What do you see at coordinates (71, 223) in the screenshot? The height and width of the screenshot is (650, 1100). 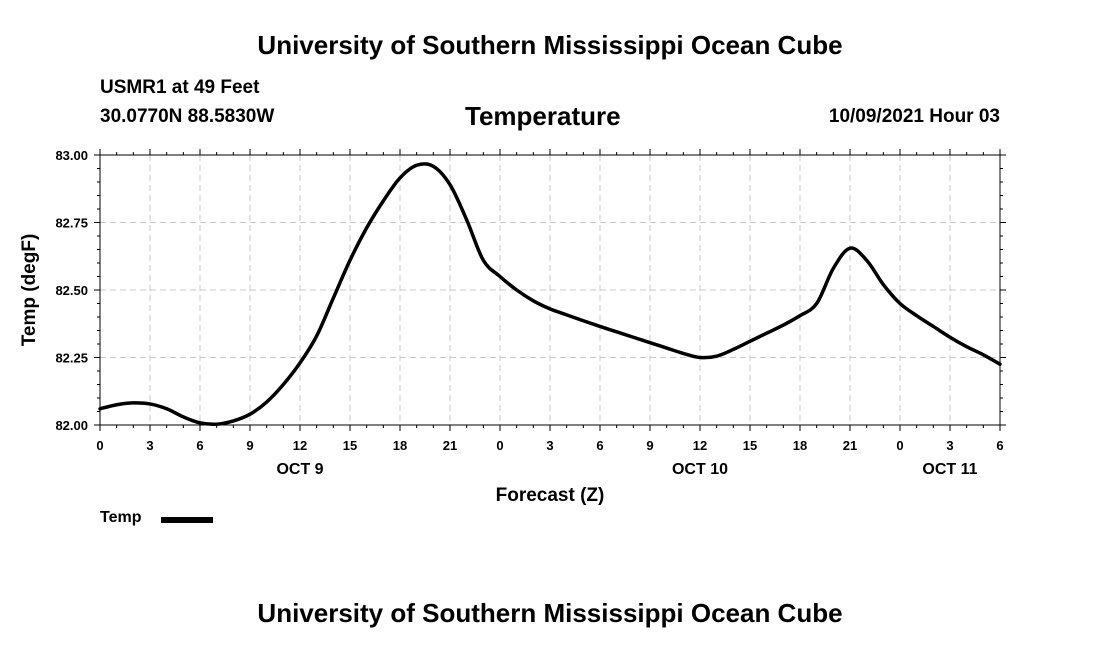 I see `y-tick-label: 82.75` at bounding box center [71, 223].